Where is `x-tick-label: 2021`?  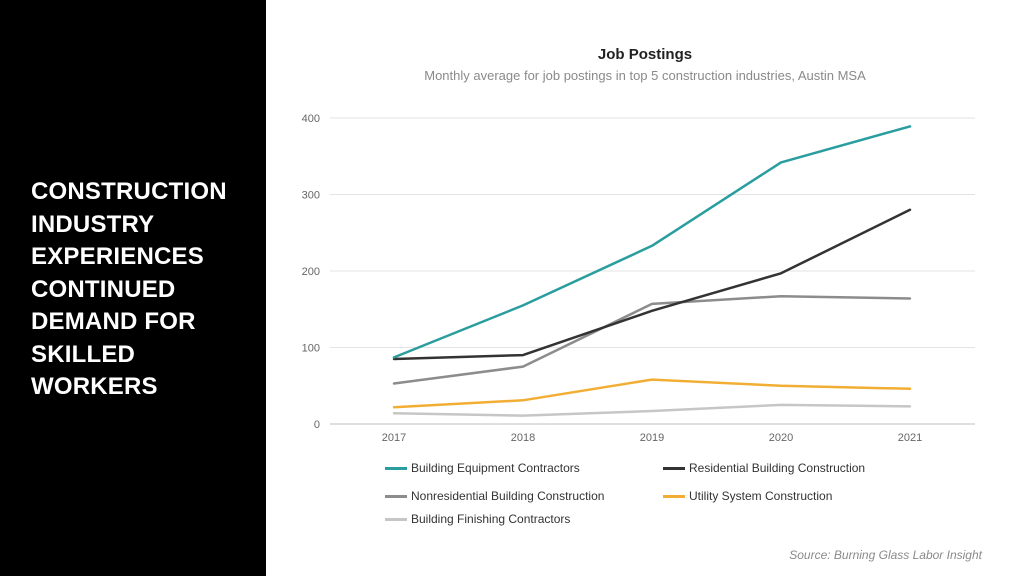 x-tick-label: 2021 is located at coordinates (910, 438).